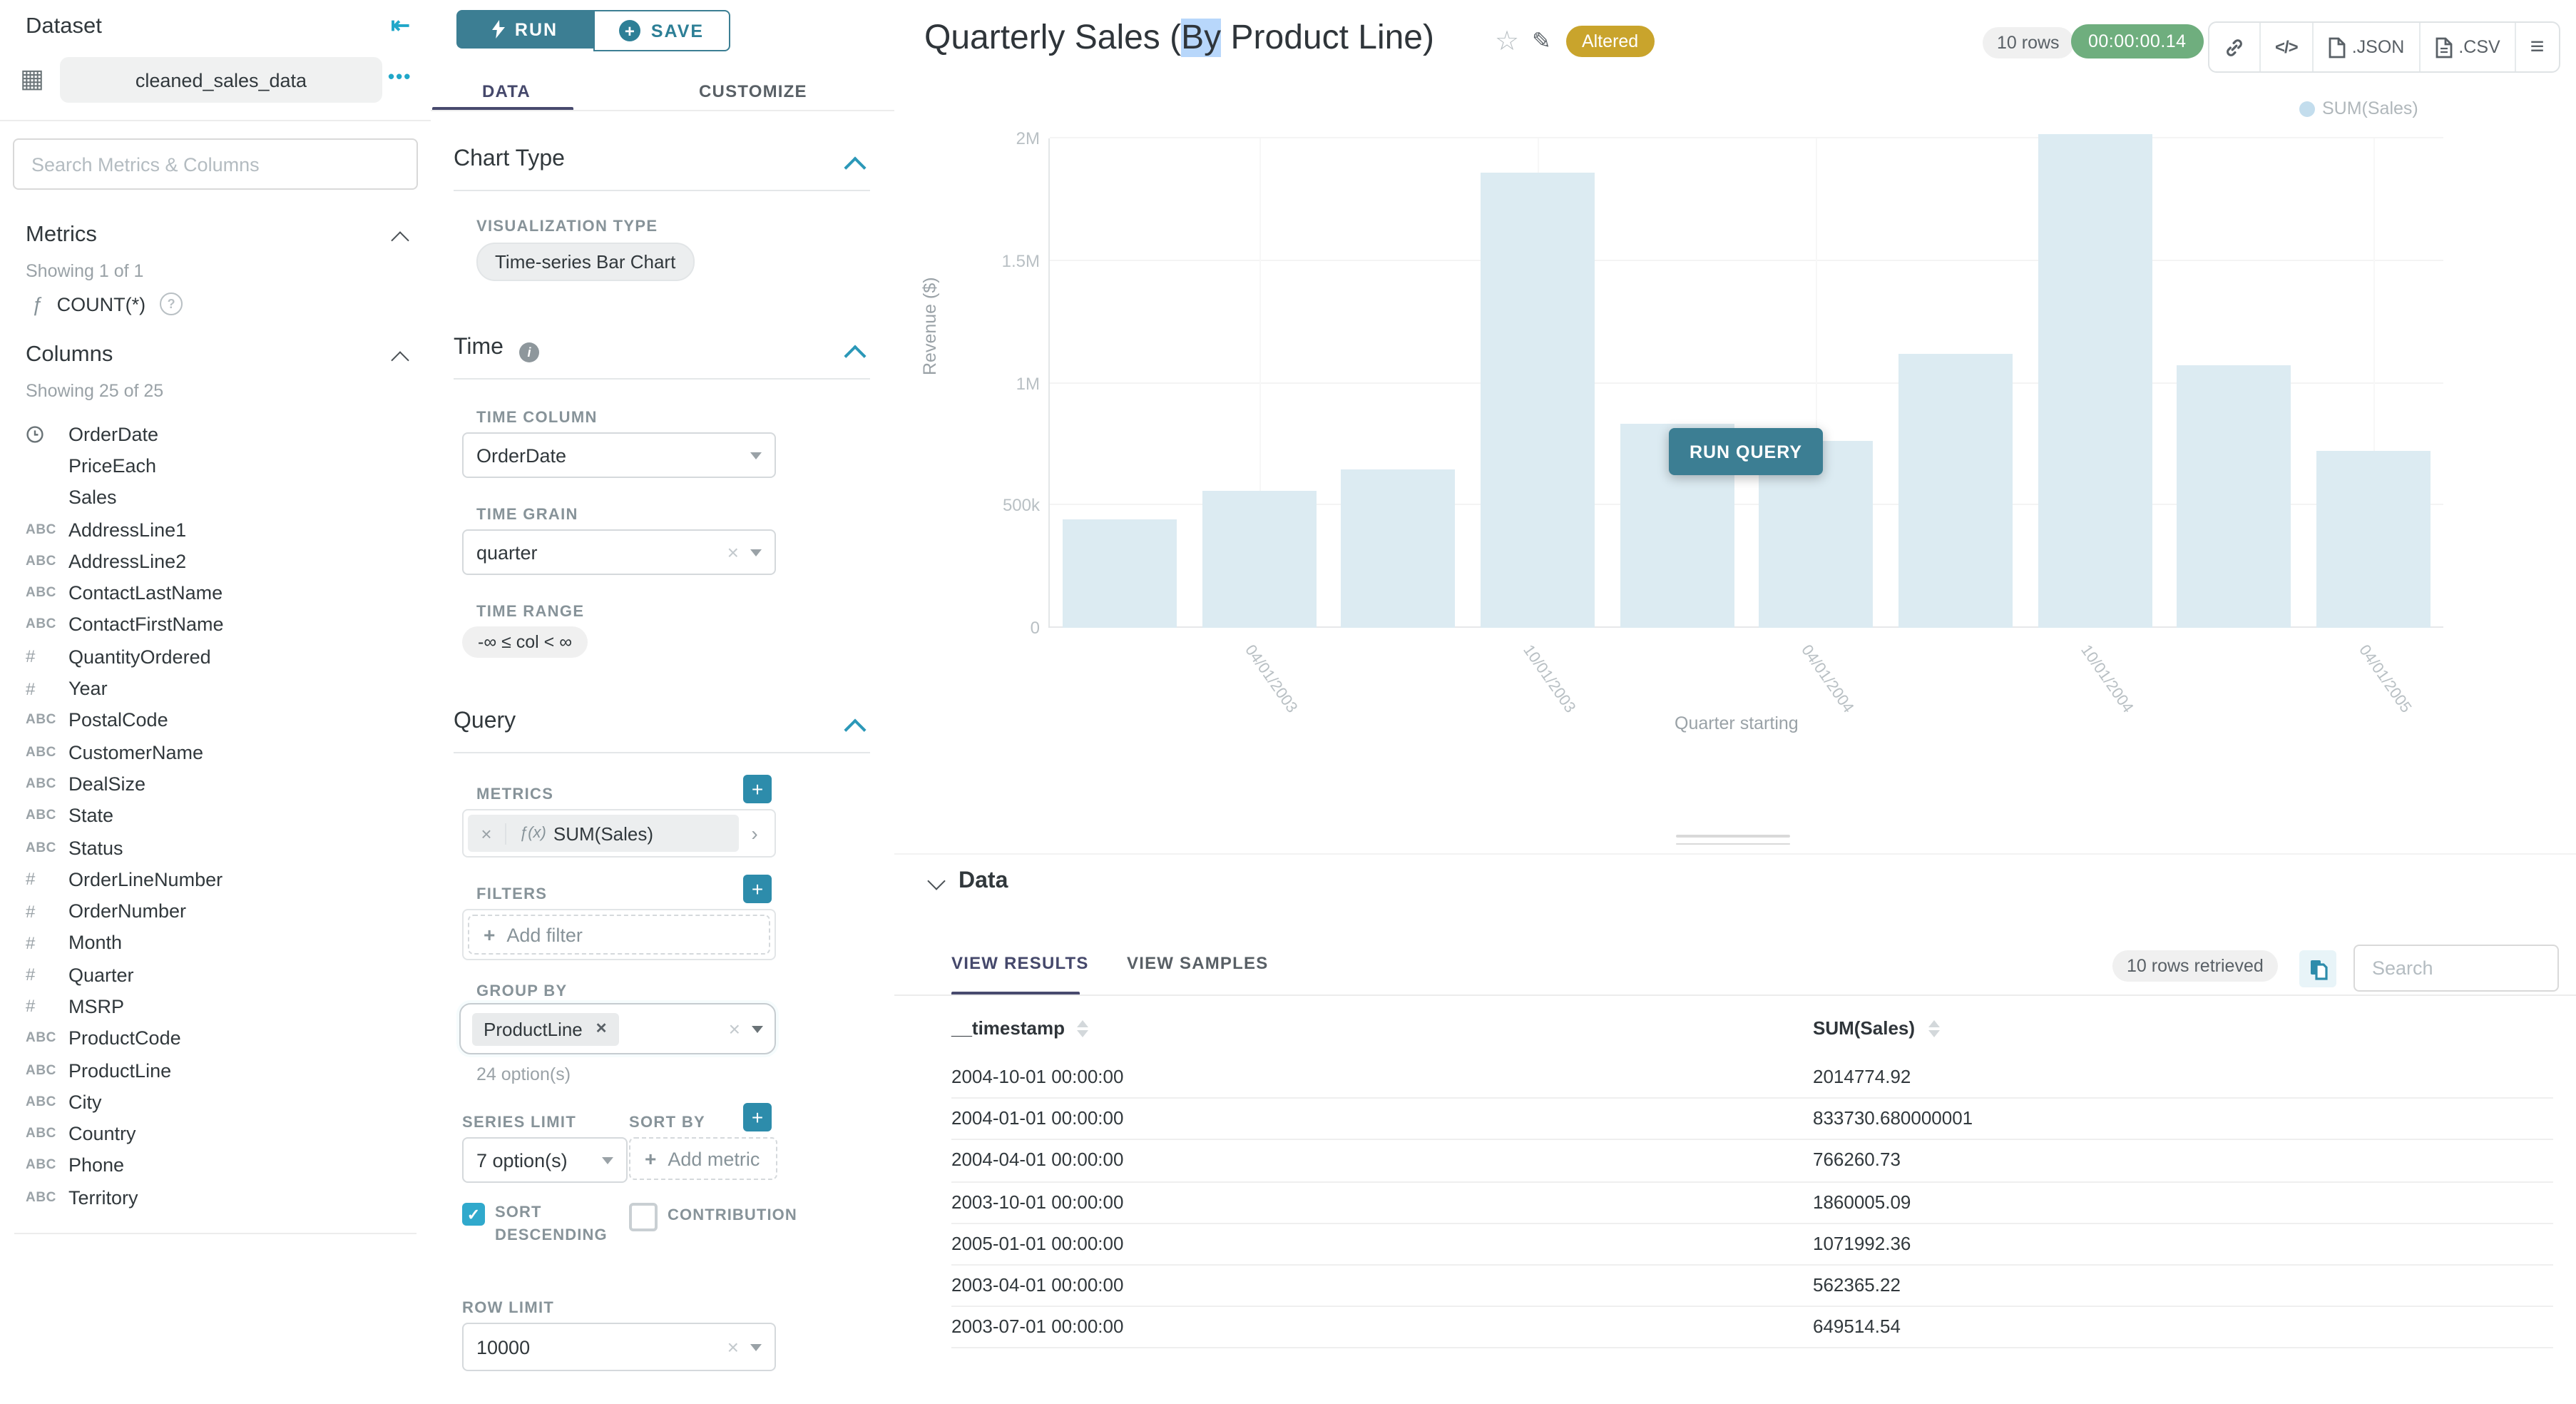 The height and width of the screenshot is (1404, 2576). What do you see at coordinates (1020, 963) in the screenshot?
I see `tab-view-results: VIEW RESULTS` at bounding box center [1020, 963].